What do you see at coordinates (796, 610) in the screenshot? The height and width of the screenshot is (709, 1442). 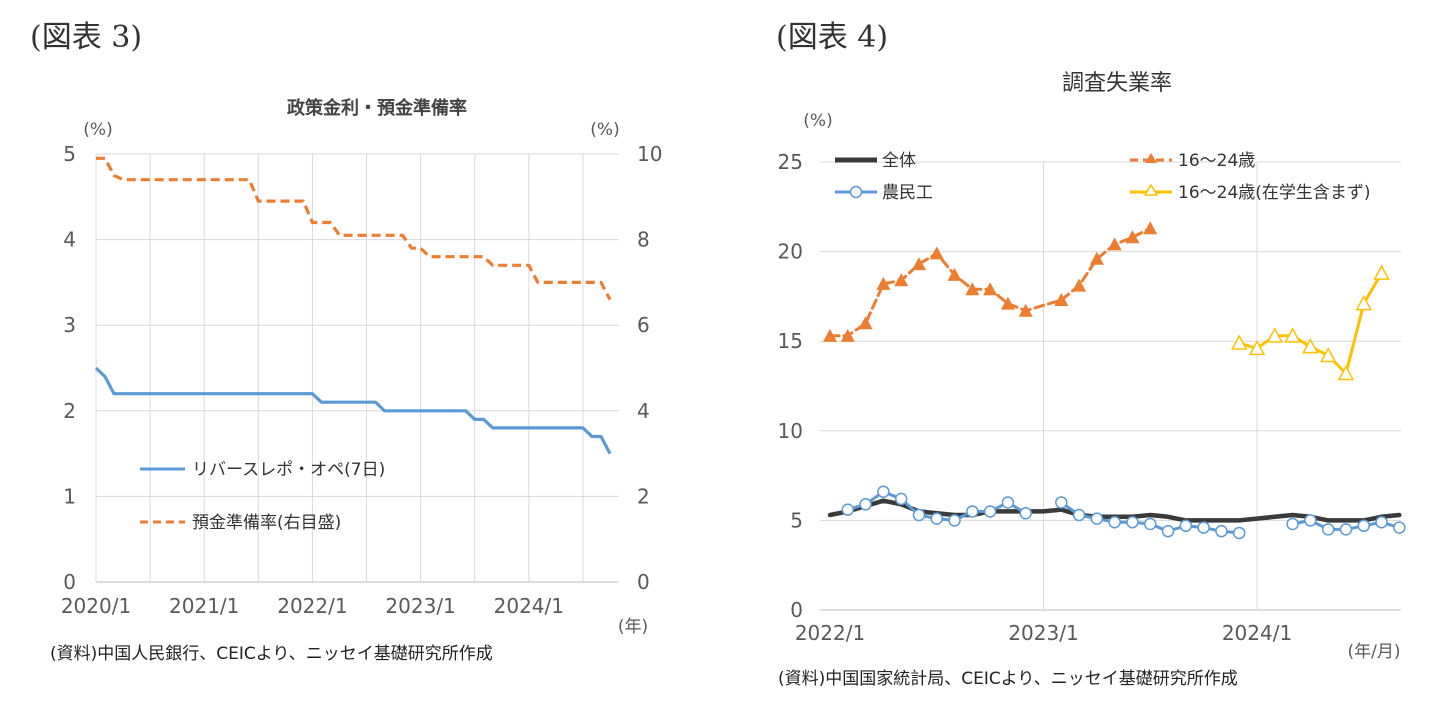 I see `y-tick-label: 0` at bounding box center [796, 610].